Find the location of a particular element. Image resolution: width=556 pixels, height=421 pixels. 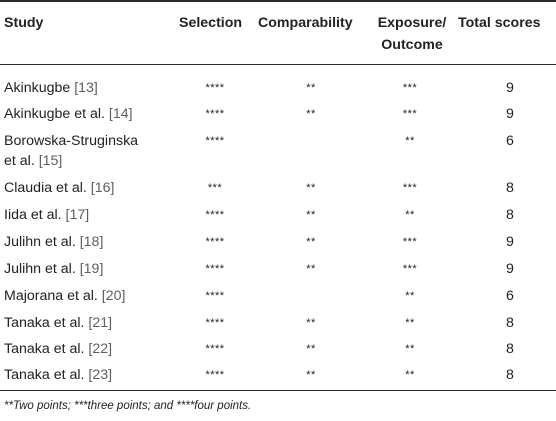

reference-link: [15] is located at coordinates (50, 161).